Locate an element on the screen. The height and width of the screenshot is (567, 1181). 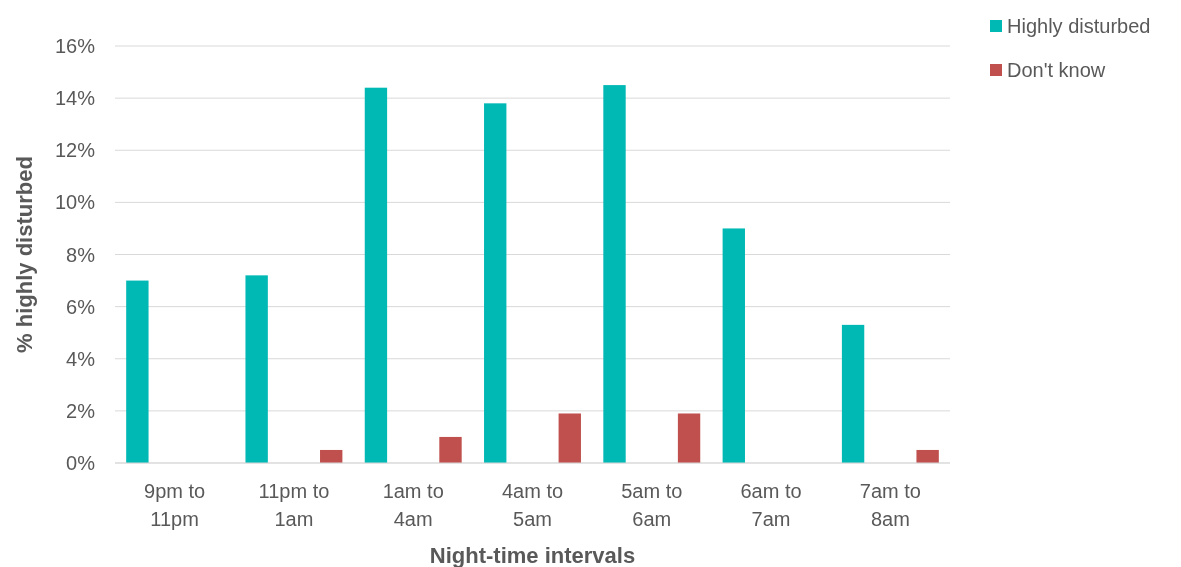
x-tick-label: 1am to 4am is located at coordinates (413, 505).